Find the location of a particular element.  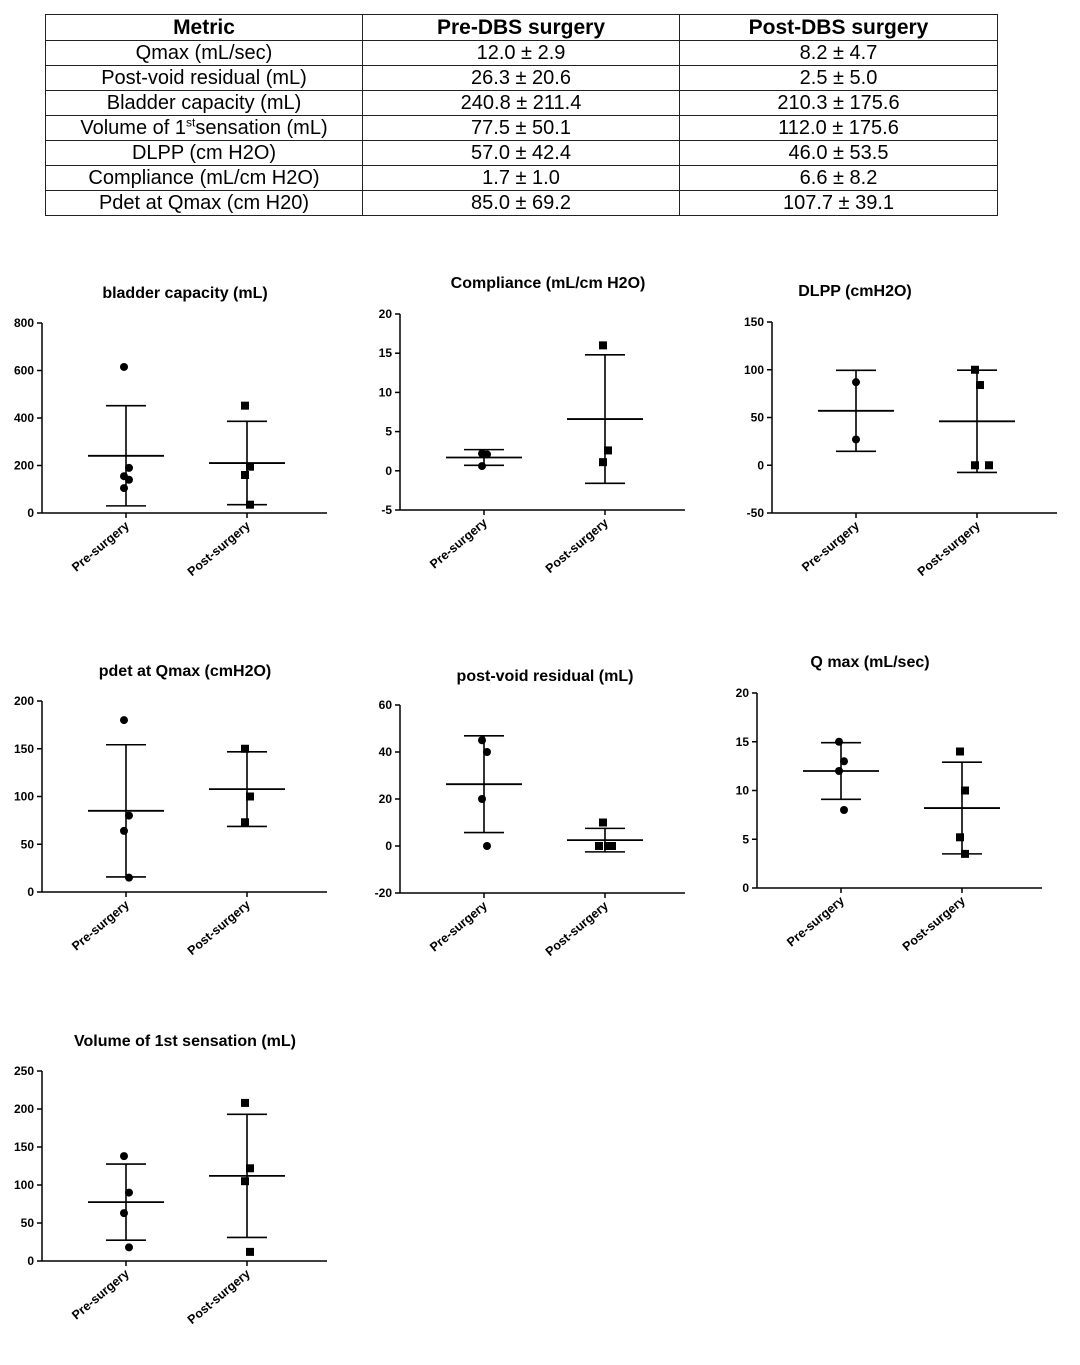

y-tick-label: 250 is located at coordinates (24, 1071).